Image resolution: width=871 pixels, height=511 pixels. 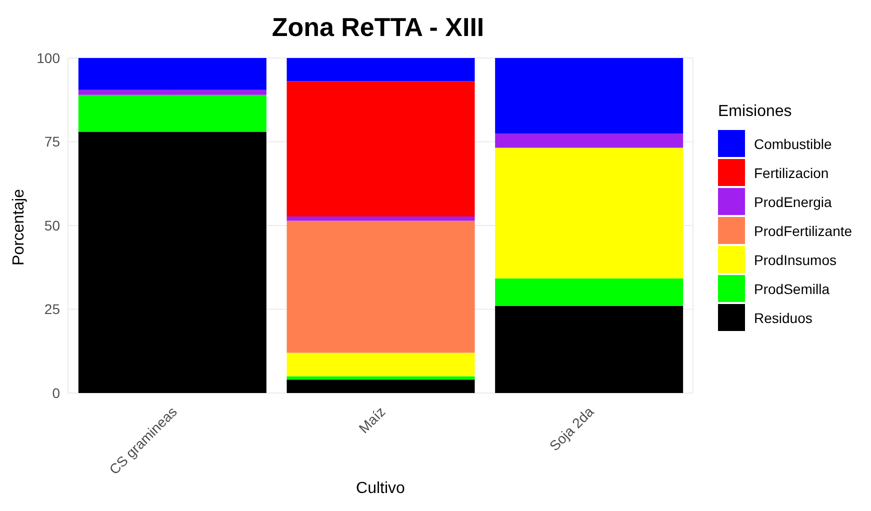 What do you see at coordinates (52, 225) in the screenshot?
I see `y-tick-label: 50` at bounding box center [52, 225].